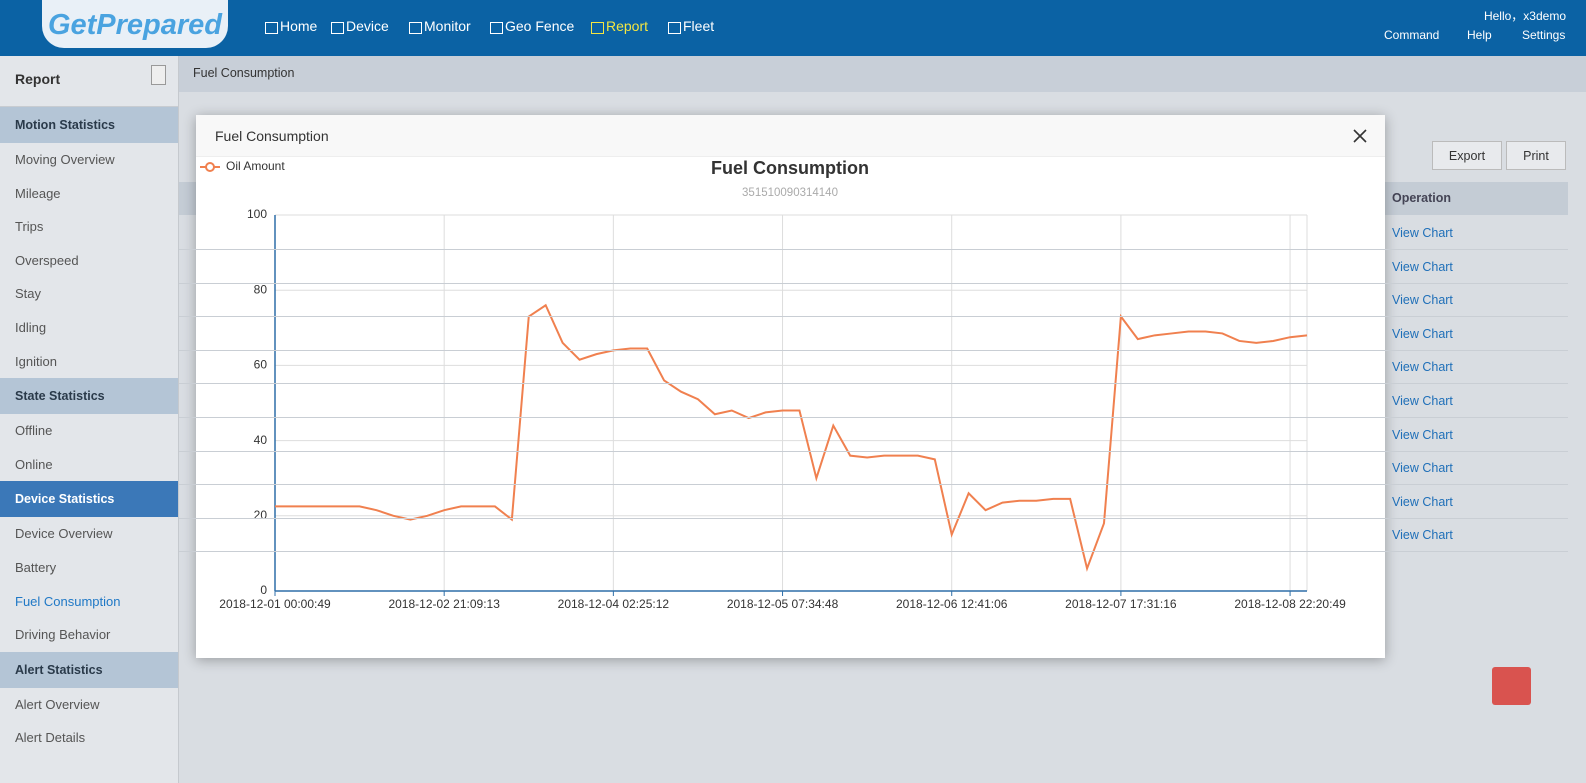 The image size is (1586, 783). What do you see at coordinates (135, 24) in the screenshot?
I see `logo: GetPrepared` at bounding box center [135, 24].